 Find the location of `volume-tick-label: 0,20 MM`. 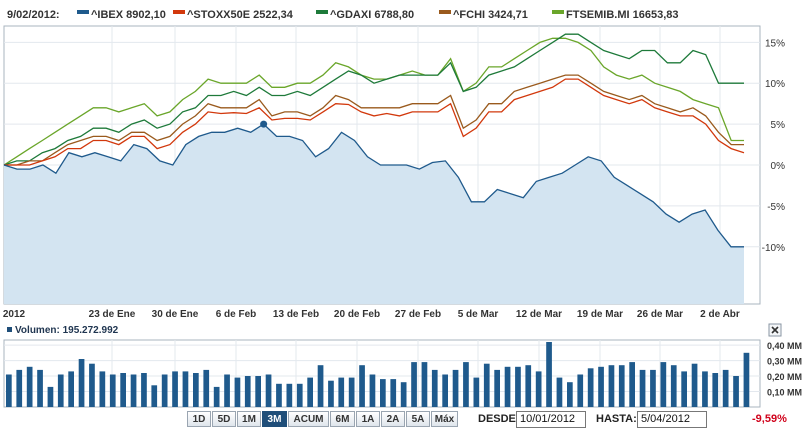

volume-tick-label: 0,20 MM is located at coordinates (784, 377).